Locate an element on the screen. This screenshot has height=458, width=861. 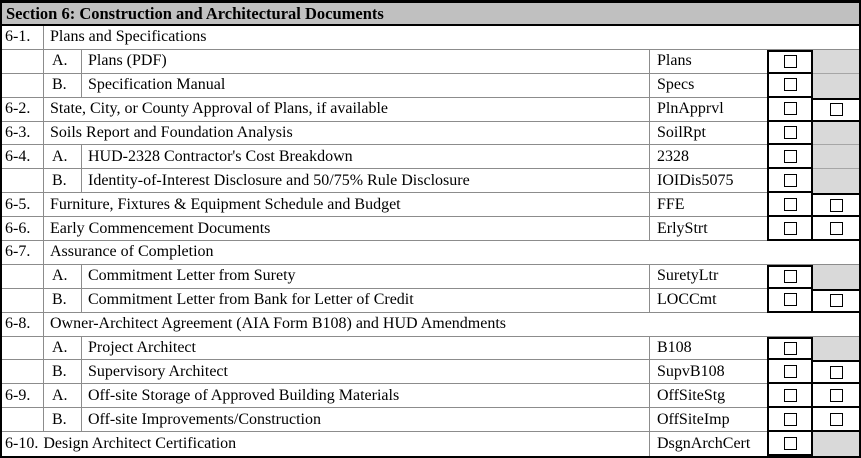
table-row: A. Plans (PDF) Plans is located at coordinates (430, 61).